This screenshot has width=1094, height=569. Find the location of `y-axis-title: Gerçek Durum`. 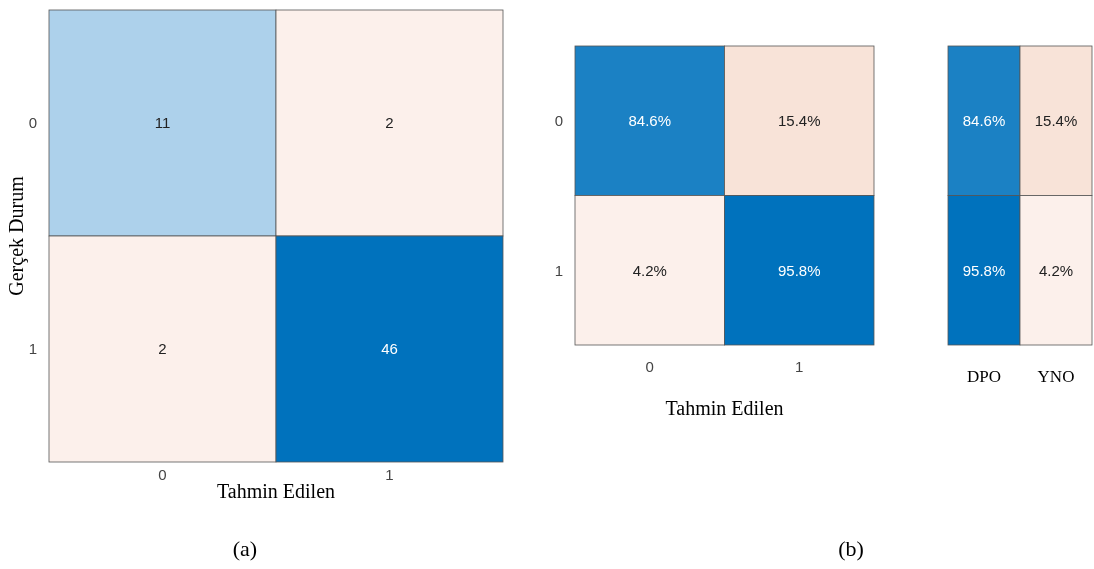

y-axis-title: Gerçek Durum is located at coordinates (16, 235).